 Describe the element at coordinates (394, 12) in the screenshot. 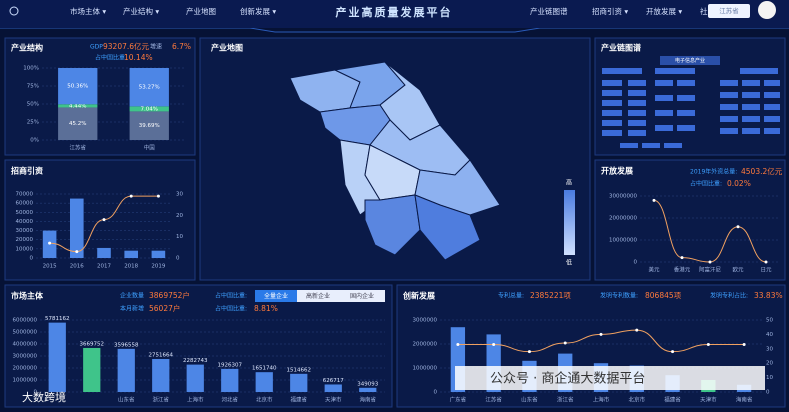

I see `page-title: 产业高质量发展平台` at that location.